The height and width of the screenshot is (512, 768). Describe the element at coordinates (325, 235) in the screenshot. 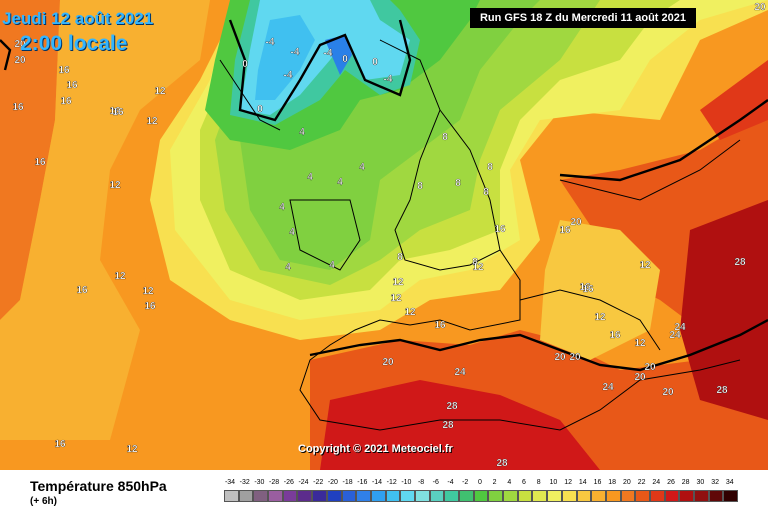

I see `coastline-isles` at that location.